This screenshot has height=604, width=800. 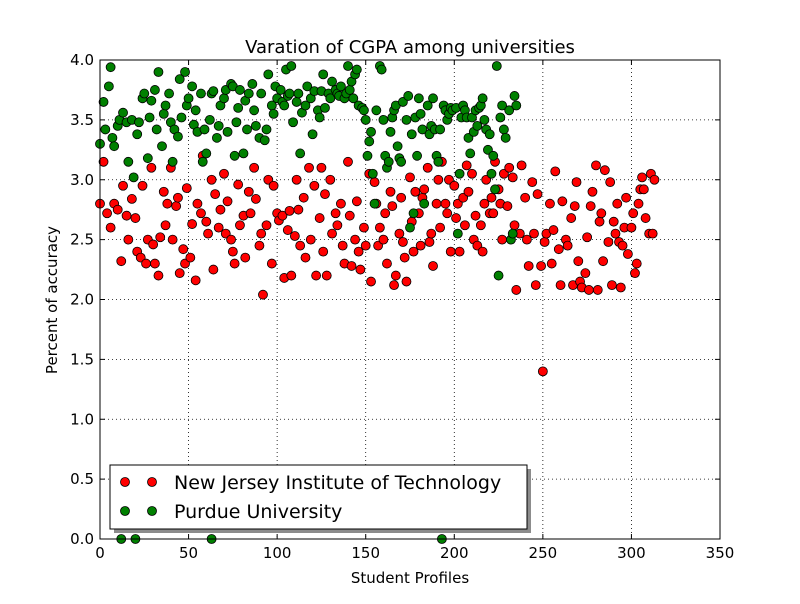 I want to click on x-tick-label: 150, so click(x=365, y=553).